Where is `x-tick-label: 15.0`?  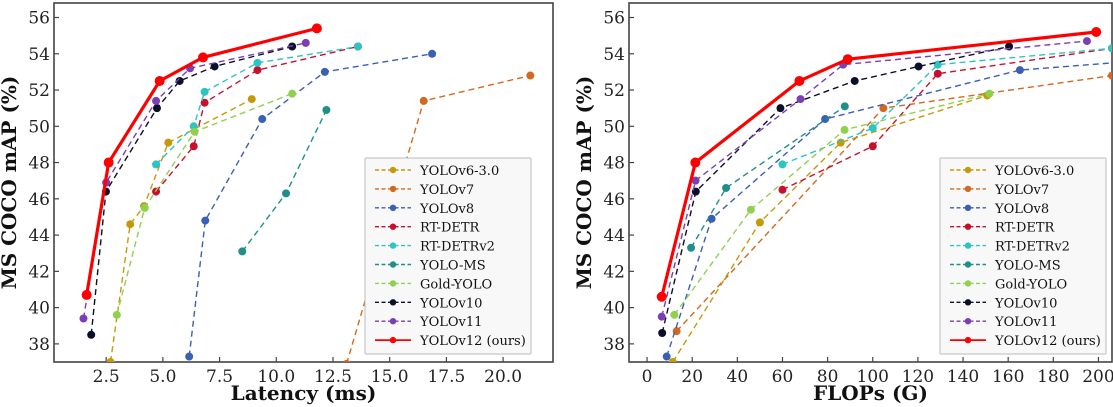
x-tick-label: 15.0 is located at coordinates (390, 377).